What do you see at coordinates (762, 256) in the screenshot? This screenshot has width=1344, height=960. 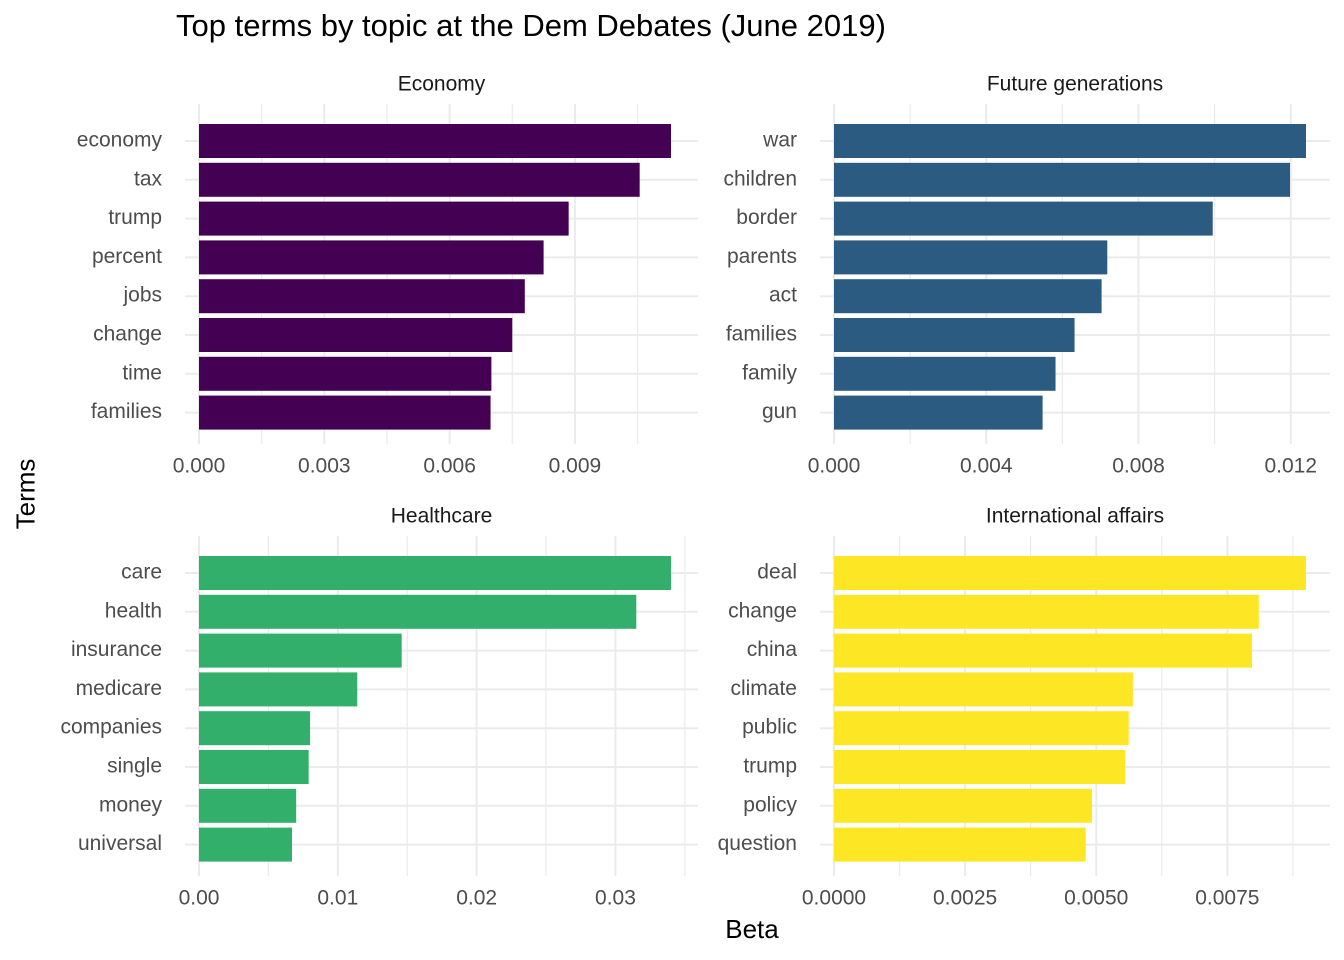 I see `y-tick-label: parents` at bounding box center [762, 256].